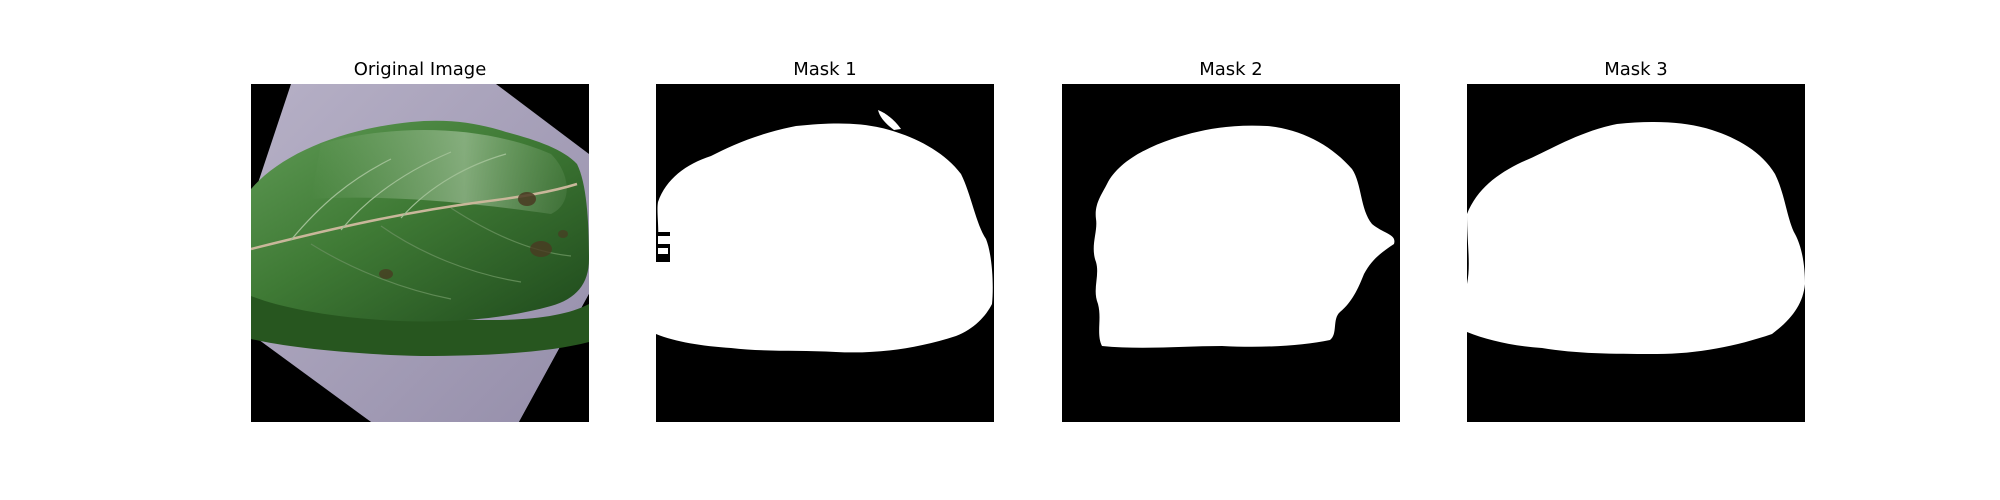  I want to click on original-image-panel, so click(420, 253).